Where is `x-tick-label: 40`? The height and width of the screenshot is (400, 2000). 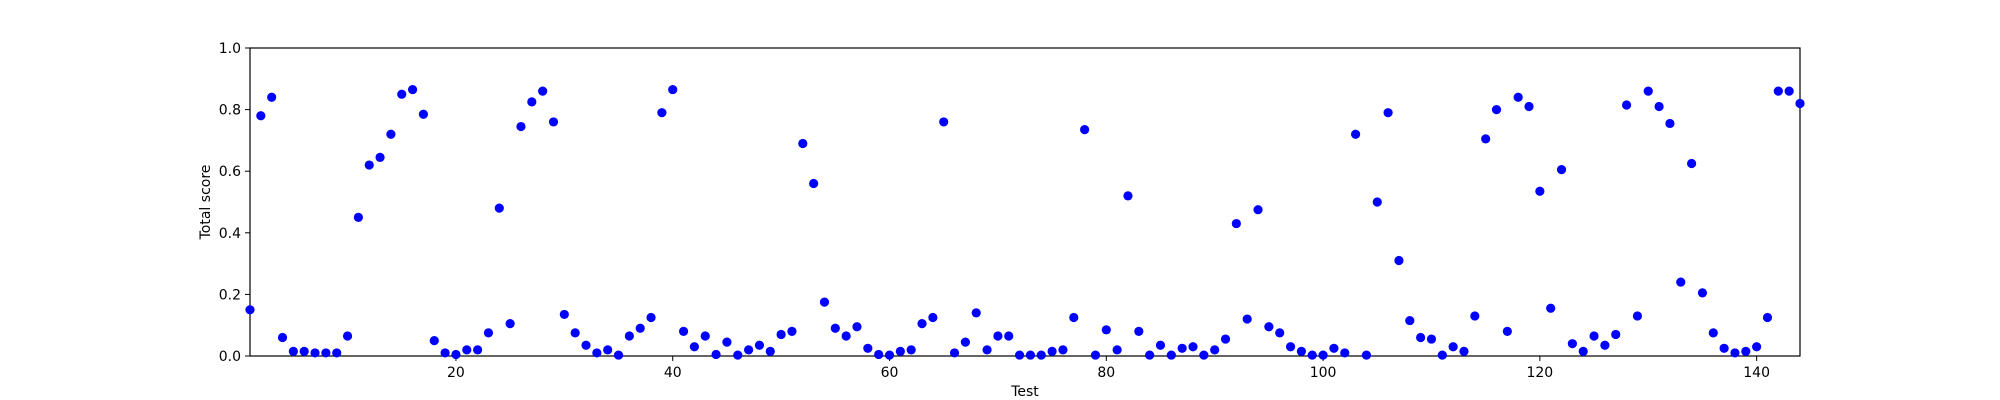 x-tick-label: 40 is located at coordinates (673, 373).